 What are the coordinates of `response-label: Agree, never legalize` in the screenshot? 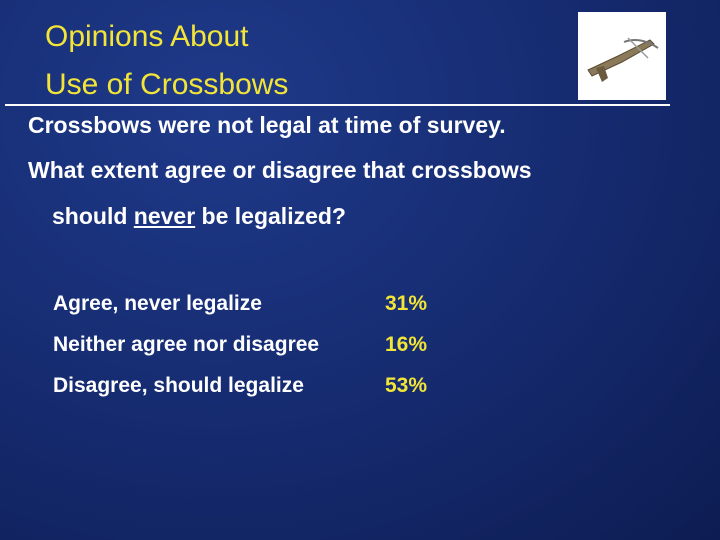 It's located at (157, 303).